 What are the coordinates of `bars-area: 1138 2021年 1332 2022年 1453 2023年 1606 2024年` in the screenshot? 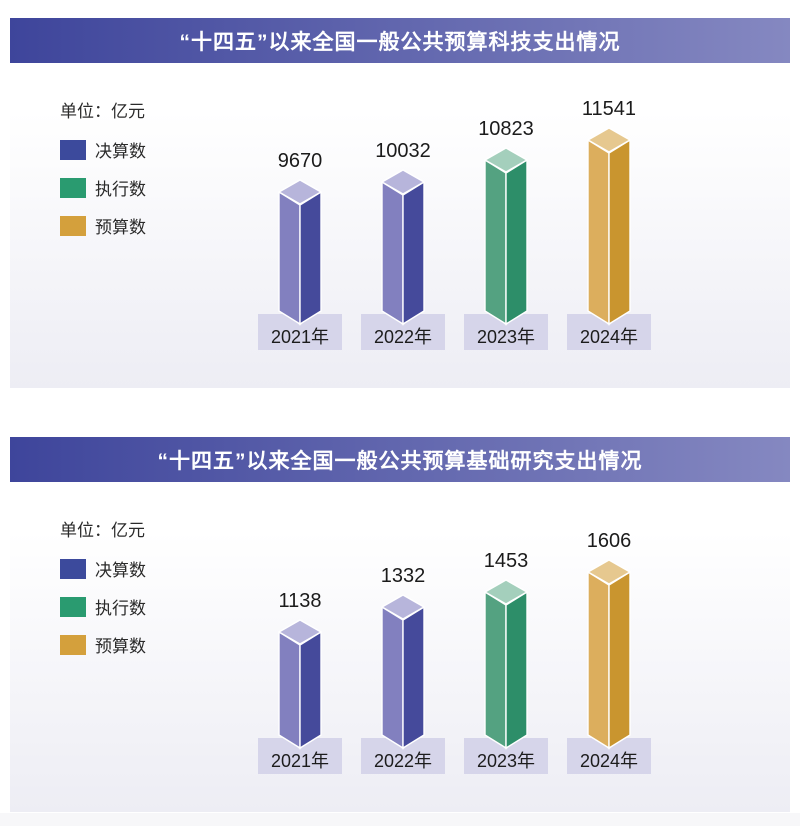 It's located at (454, 652).